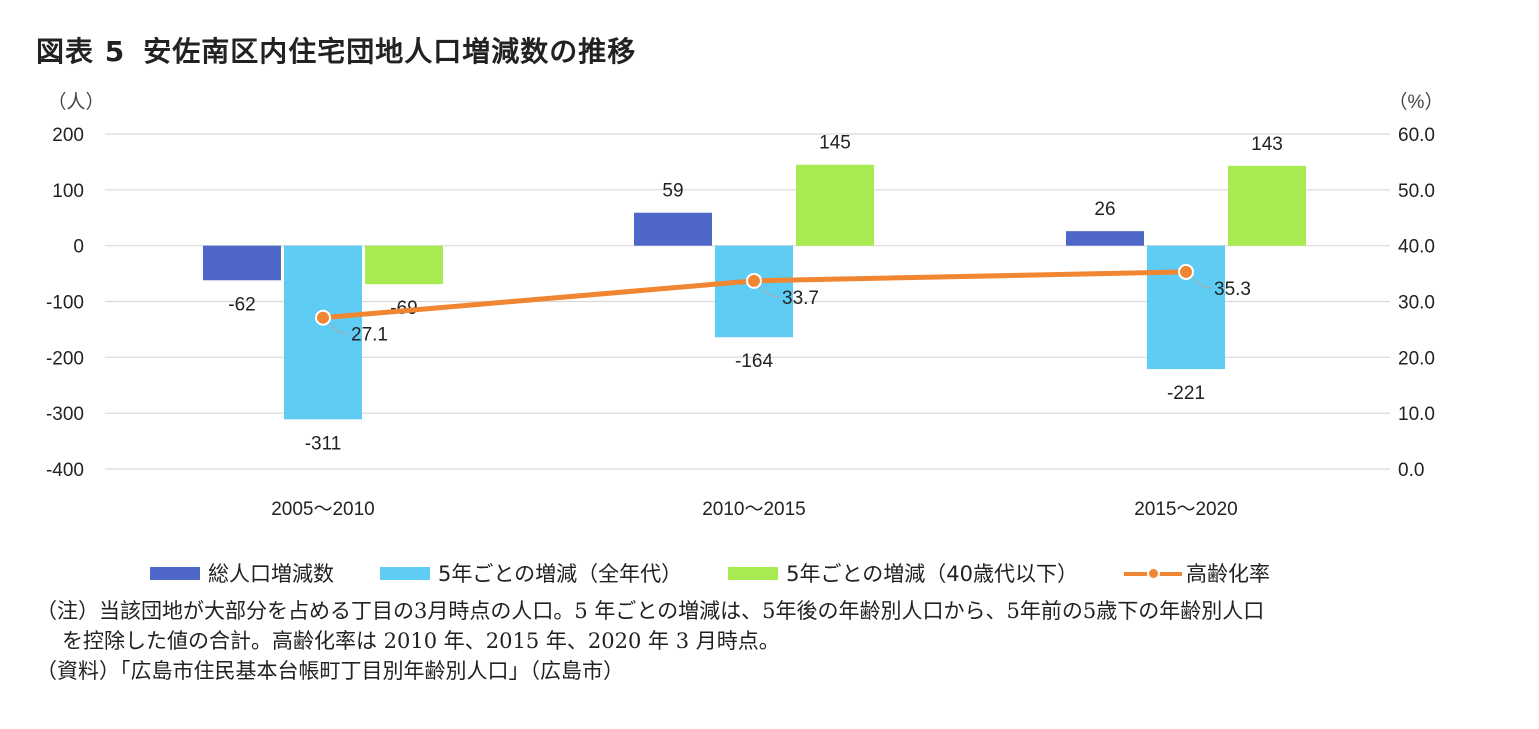 Image resolution: width=1539 pixels, height=729 pixels. I want to click on legend: 総人口増減数 5年ごとの増減（全年代） 5年ごとの増減（40歳代以下） 高齢化率, so click(733, 573).